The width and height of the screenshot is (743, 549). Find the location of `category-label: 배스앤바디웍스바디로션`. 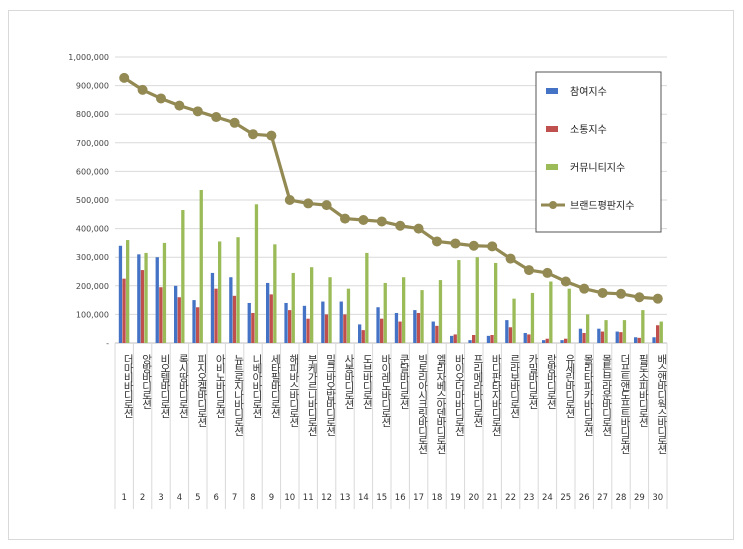

category-label: 배스앤바디웍스바디로션 is located at coordinates (662, 404).